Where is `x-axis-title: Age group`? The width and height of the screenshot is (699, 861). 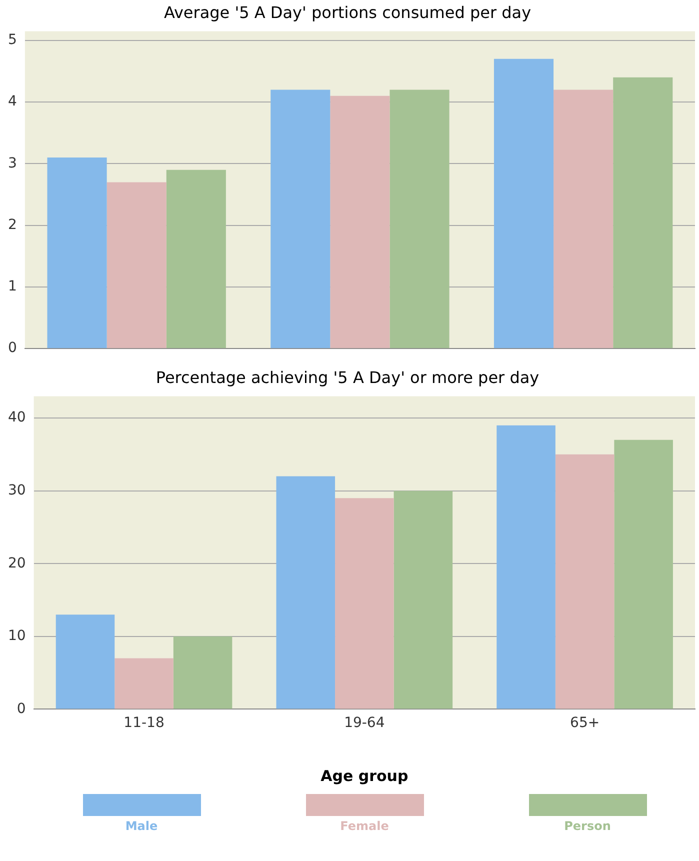
x-axis-title: Age group is located at coordinates (364, 775).